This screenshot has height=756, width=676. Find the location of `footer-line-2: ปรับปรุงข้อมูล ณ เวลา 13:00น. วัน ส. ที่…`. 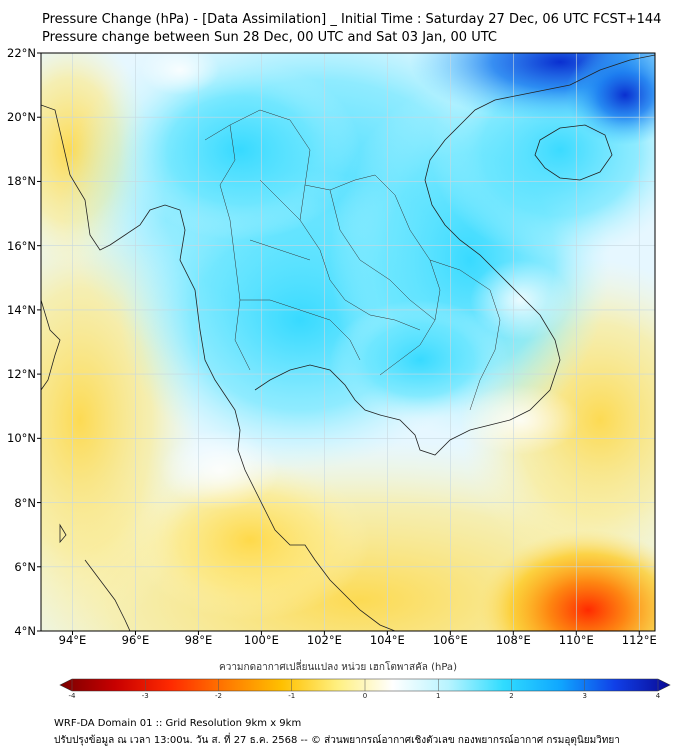

footer-line-2: ปรับปรุงข้อมูล ณ เวลา 13:00น. วัน ส. ที่… is located at coordinates (337, 740).